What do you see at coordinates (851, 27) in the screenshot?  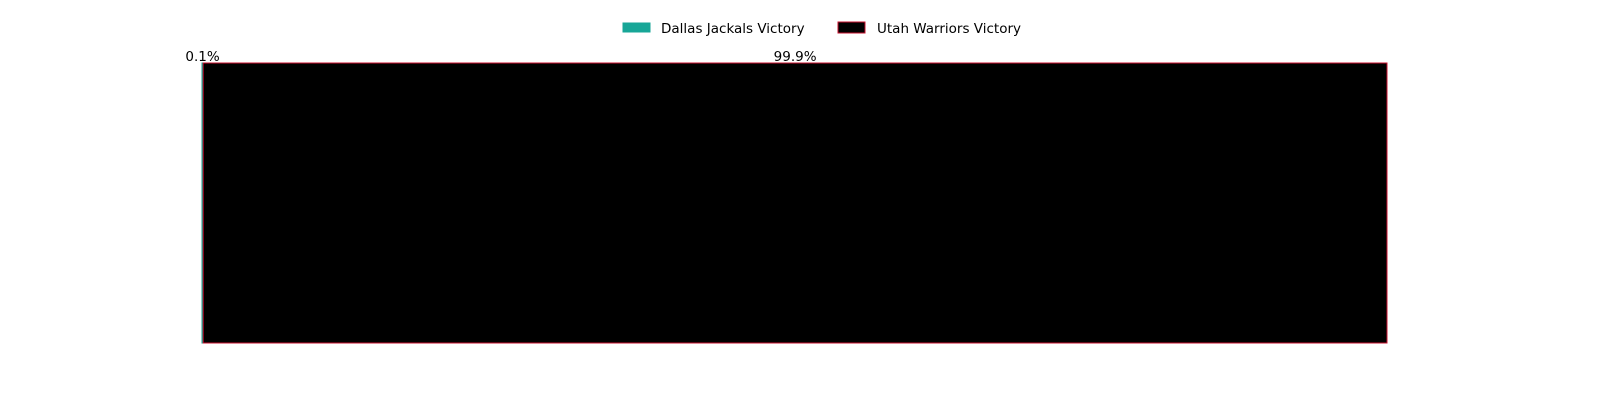 I see `legend-swatch-utah-warriors-victory` at bounding box center [851, 27].